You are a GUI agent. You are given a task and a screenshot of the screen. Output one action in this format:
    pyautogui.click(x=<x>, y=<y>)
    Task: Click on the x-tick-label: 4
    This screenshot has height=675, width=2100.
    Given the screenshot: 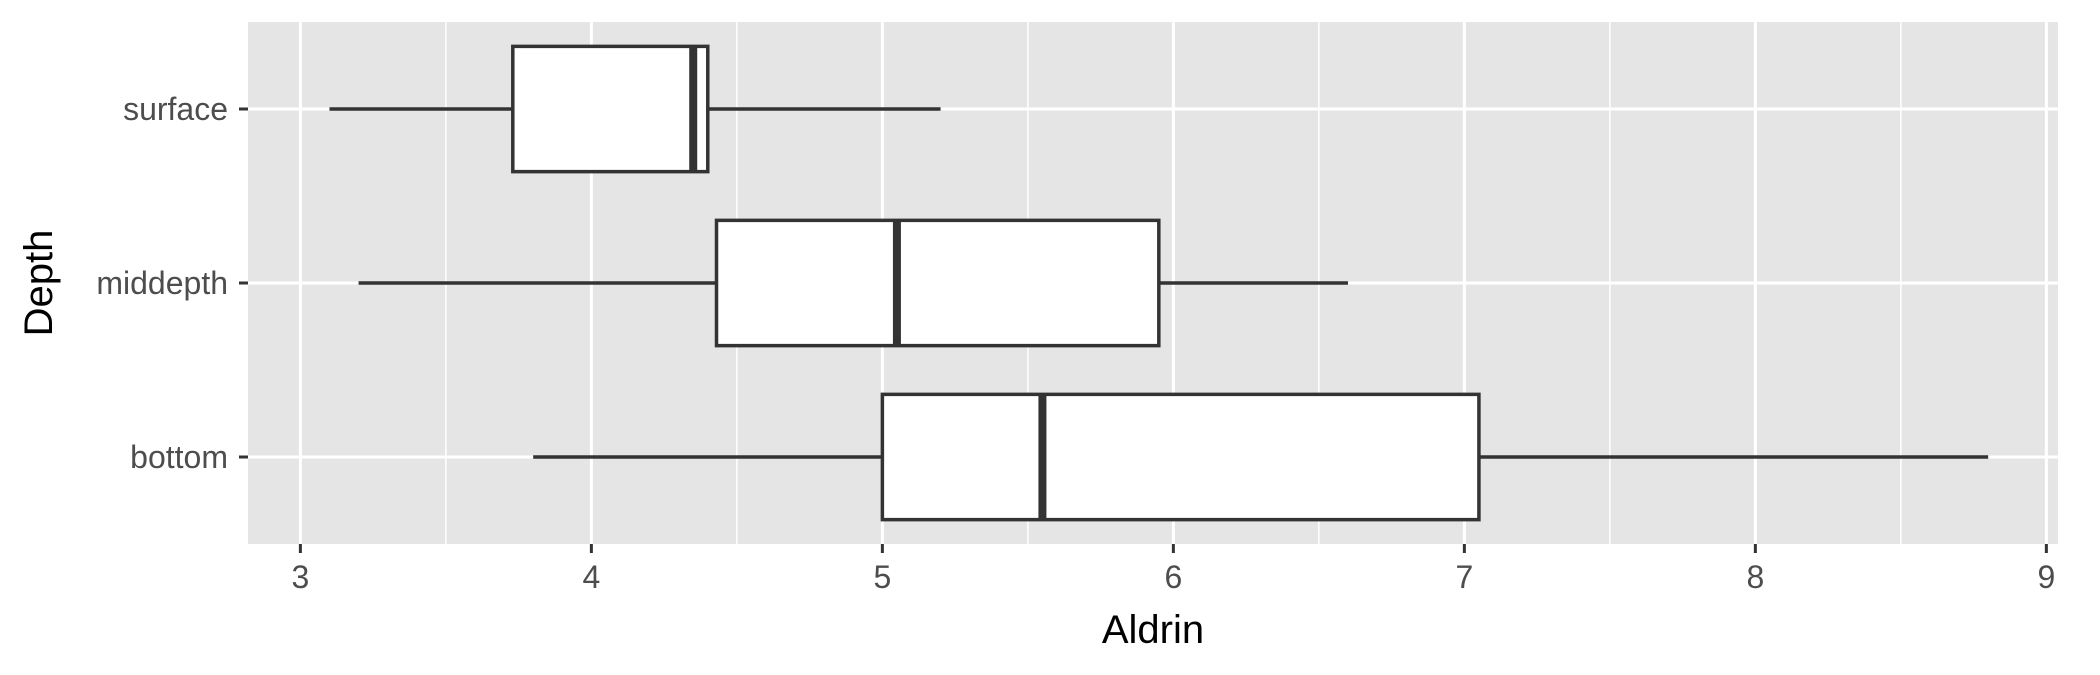 What is the action you would take?
    pyautogui.click(x=591, y=577)
    